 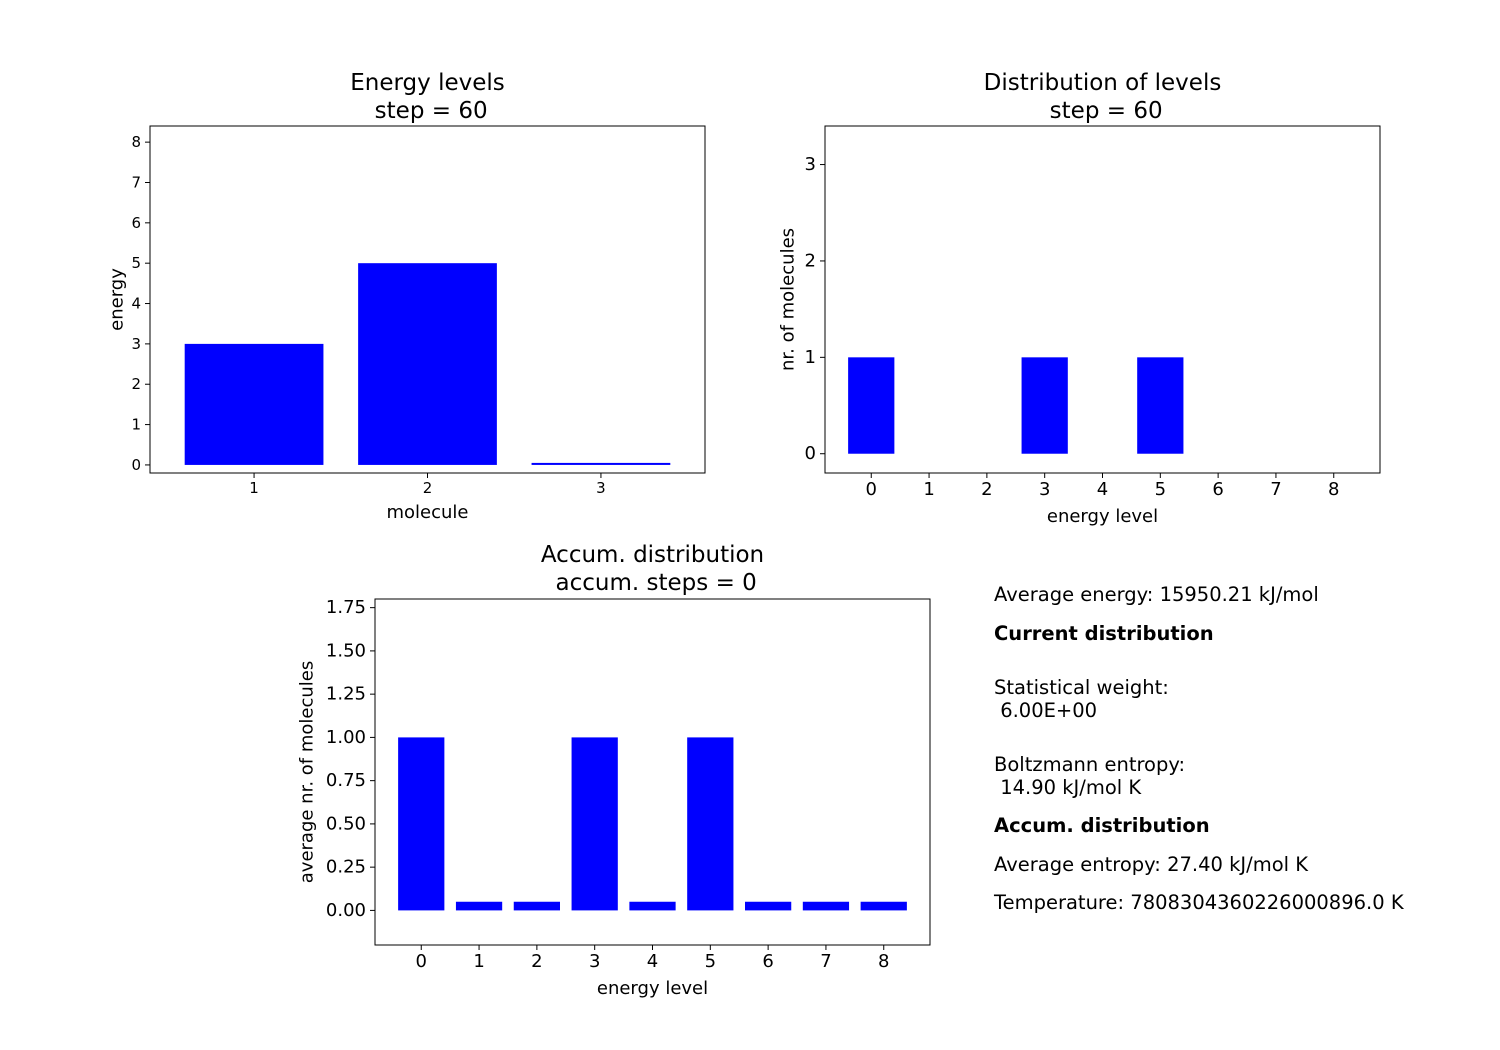 What do you see at coordinates (1090, 776) in the screenshot?
I see `boltzmann-entropy-text: Boltzmann entropy: 14.90 kJ/mol K` at bounding box center [1090, 776].